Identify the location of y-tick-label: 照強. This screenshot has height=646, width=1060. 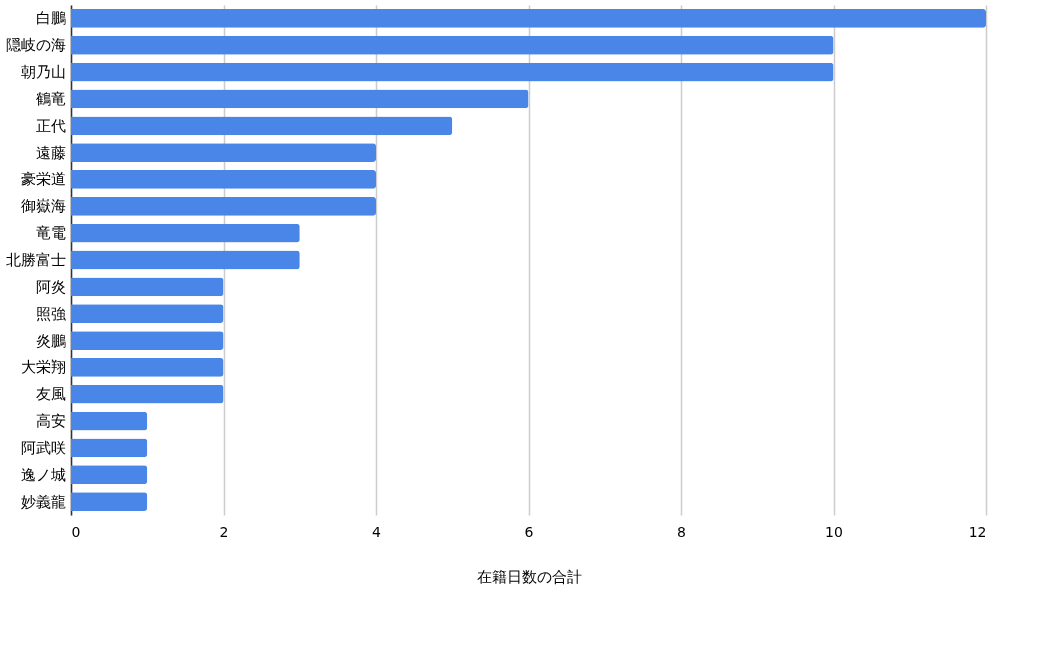
(50, 313).